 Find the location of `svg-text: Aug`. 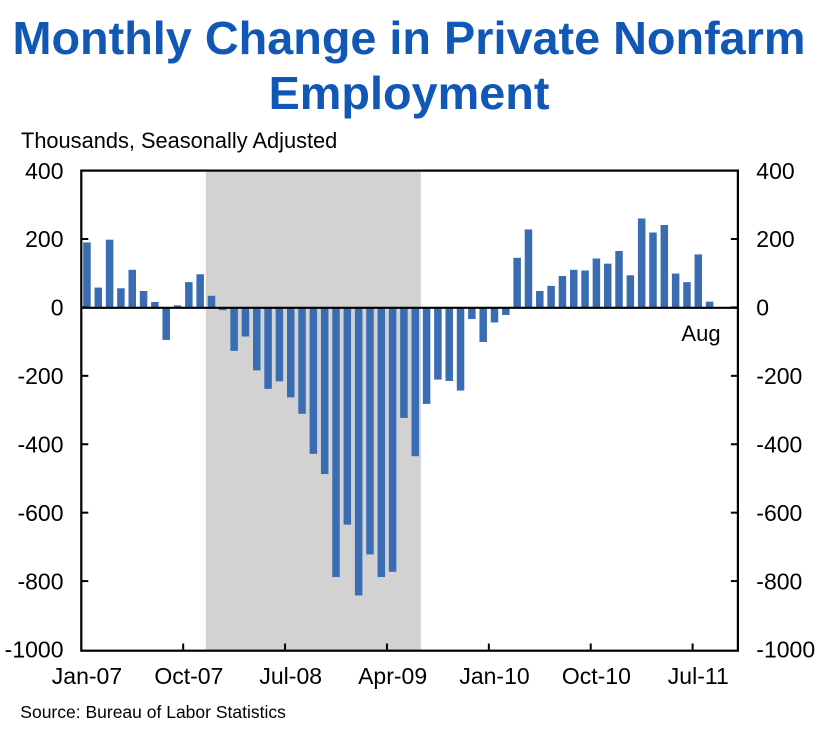

svg-text: Aug is located at coordinates (700, 333).